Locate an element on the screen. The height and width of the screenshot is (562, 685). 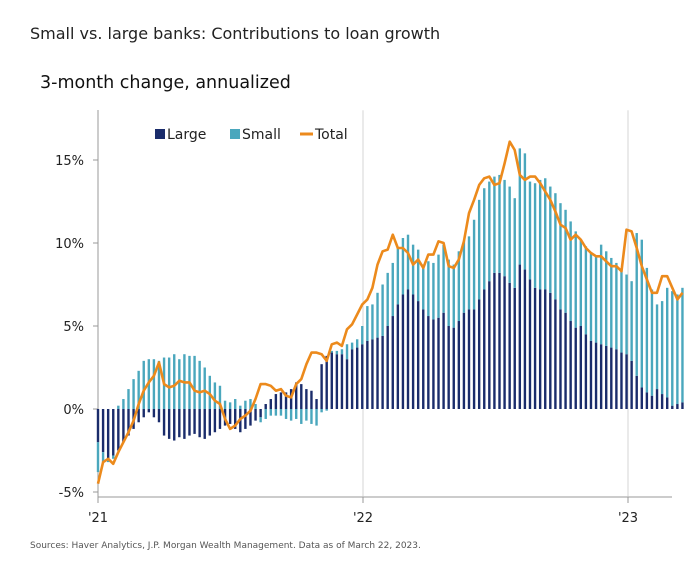
x-tick-label: '23 is located at coordinates (628, 518).